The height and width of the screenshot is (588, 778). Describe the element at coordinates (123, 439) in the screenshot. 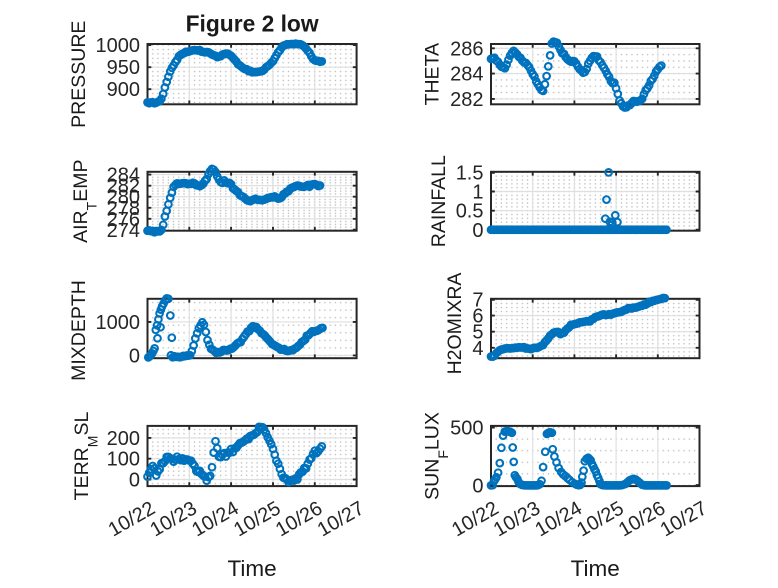

I see `svg-text: 200` at that location.